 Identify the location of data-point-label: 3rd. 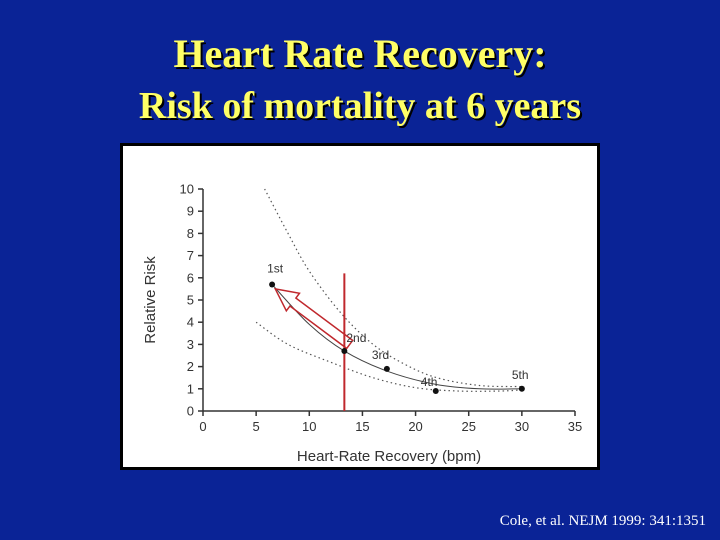
(380, 355).